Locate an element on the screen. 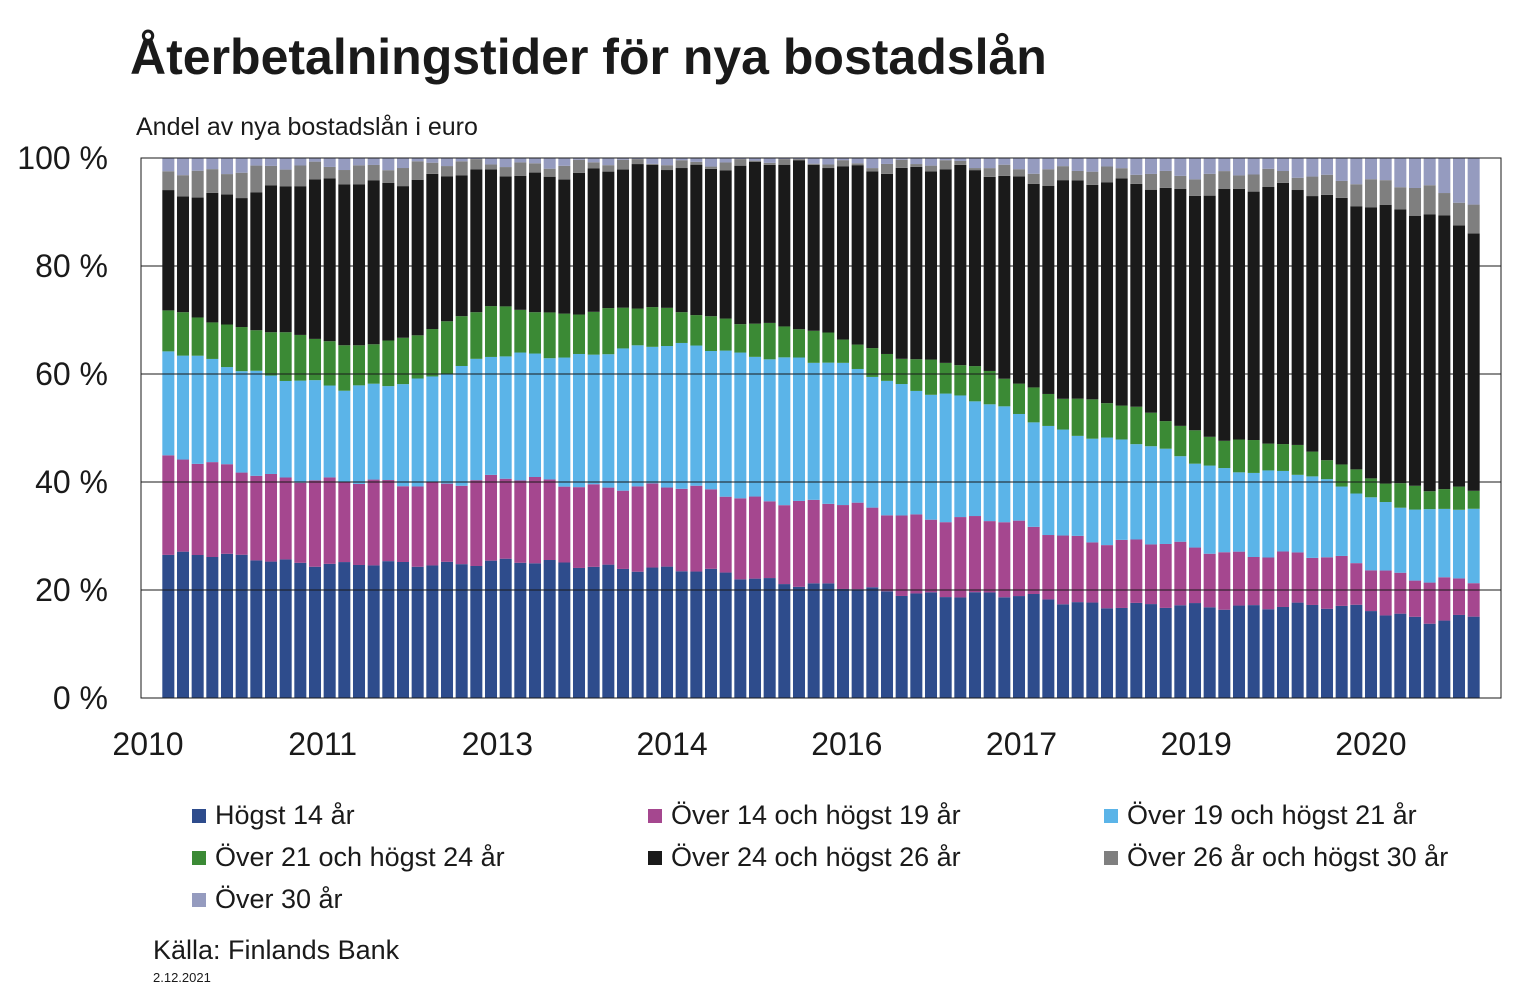 The width and height of the screenshot is (1526, 997). x-tick-label: 2020 is located at coordinates (1370, 744).